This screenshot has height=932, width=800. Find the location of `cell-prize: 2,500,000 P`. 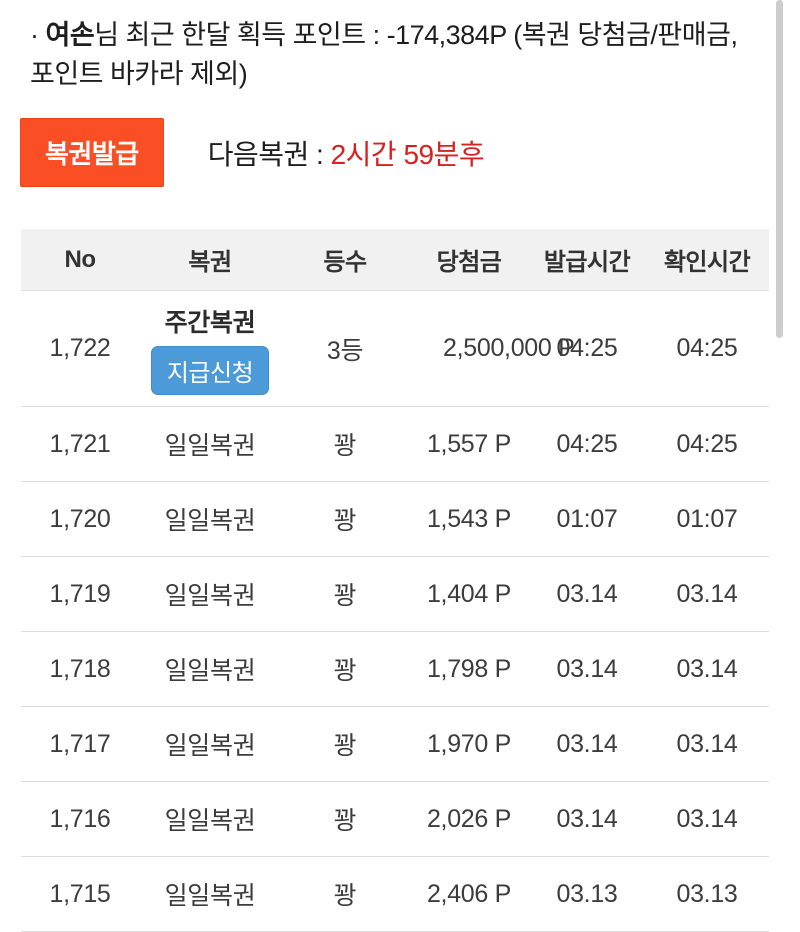

cell-prize: 2,500,000 P is located at coordinates (492, 348).